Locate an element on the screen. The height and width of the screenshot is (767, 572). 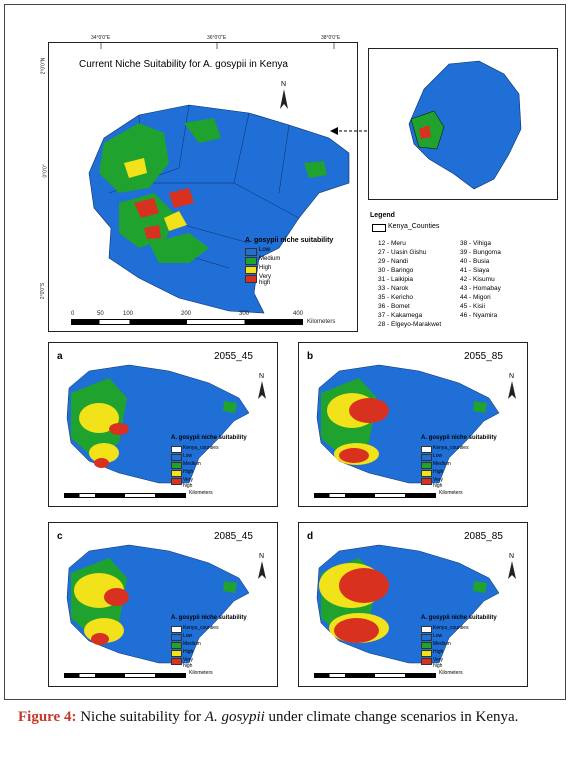
county-list-item: 33 - Narok is located at coordinates (393, 288).